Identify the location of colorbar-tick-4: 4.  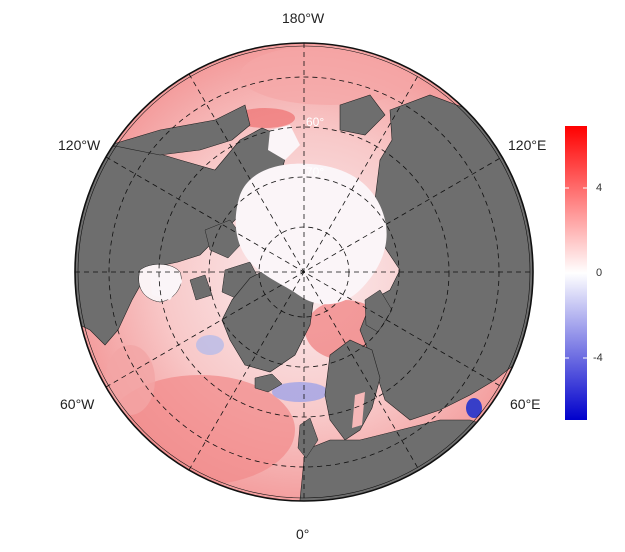
(599, 188).